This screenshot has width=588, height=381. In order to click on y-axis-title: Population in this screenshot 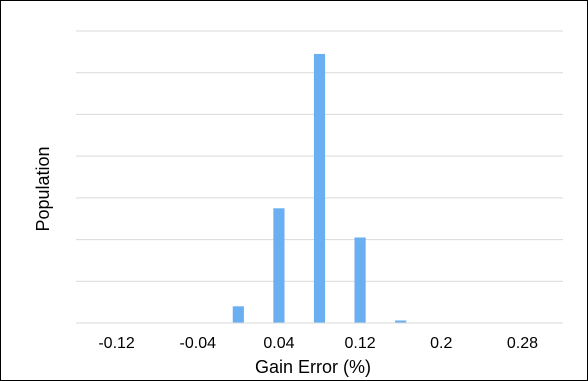, I will do `click(43, 188)`.